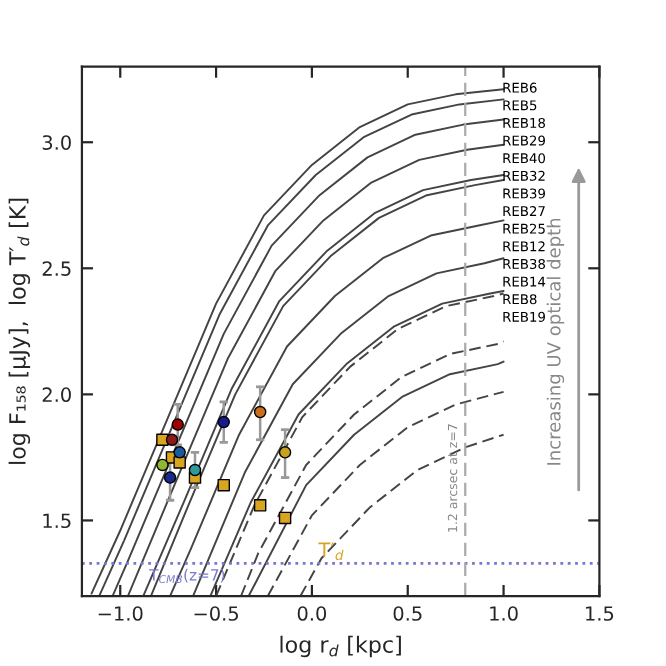  I want to click on x-tick-label: 1.0, so click(504, 613).